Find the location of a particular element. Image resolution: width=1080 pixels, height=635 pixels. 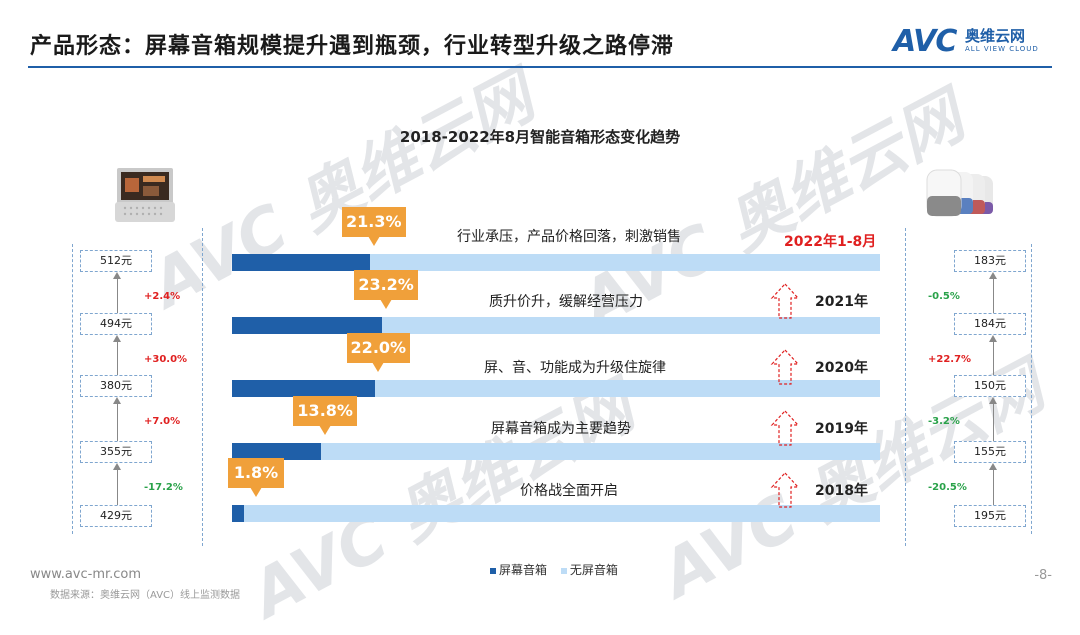

avc-logo: AVC 奥维云网 ALL VIEW CLOUD is located at coordinates (973, 42).